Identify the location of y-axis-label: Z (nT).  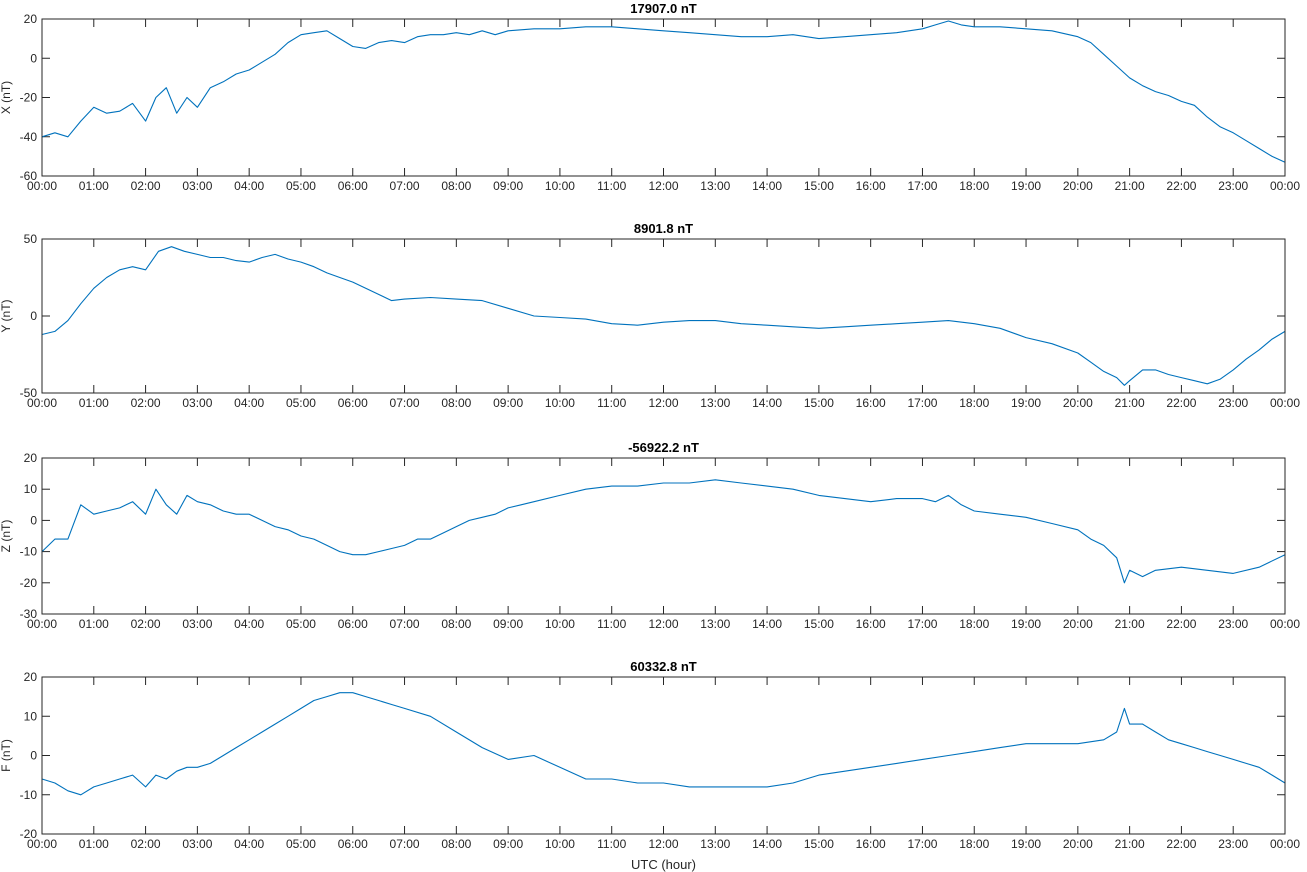
(6, 536).